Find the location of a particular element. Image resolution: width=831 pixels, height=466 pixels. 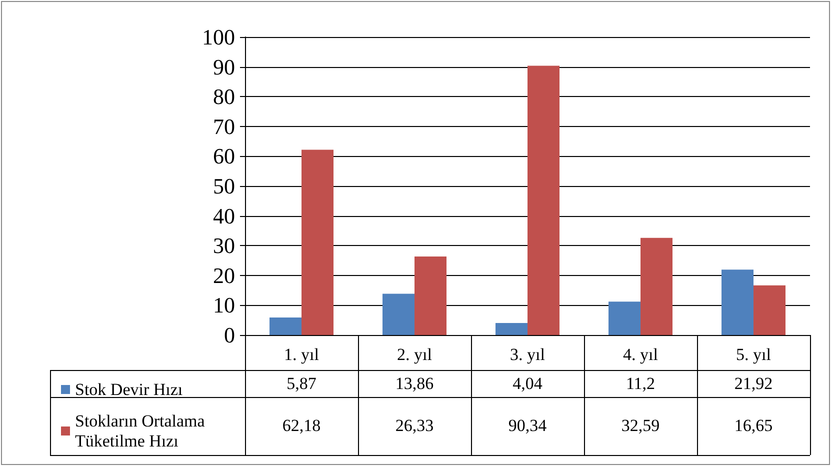

x-tick-label: 4. yıl is located at coordinates (640, 354).